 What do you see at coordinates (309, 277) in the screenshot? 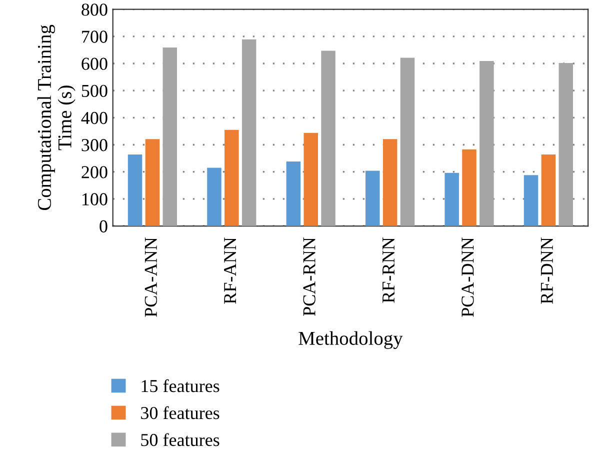
I see `x-tick-label: PCA-RNN` at bounding box center [309, 277].